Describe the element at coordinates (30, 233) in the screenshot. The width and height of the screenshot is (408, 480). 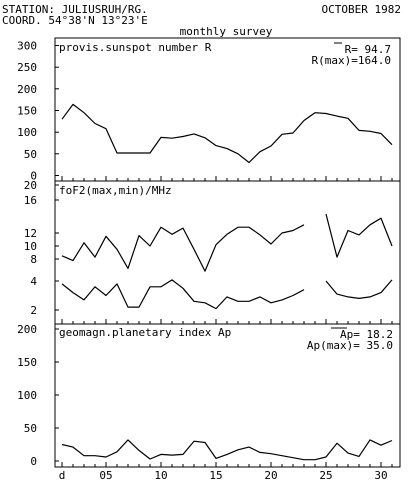
I see `fof2-ytick-label: 12` at that location.